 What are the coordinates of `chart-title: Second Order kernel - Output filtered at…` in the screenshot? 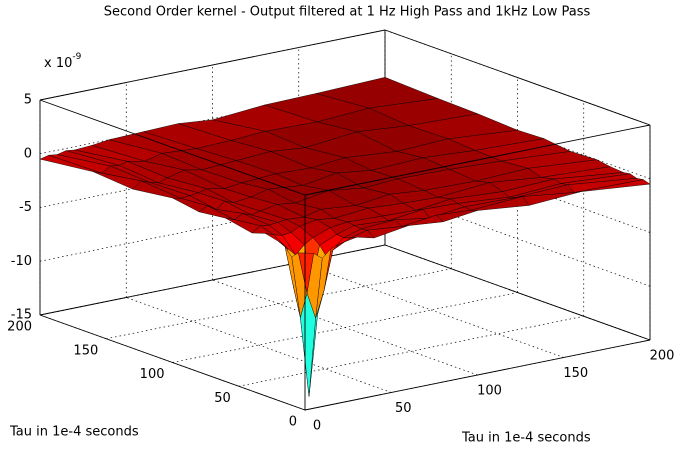 It's located at (347, 12).